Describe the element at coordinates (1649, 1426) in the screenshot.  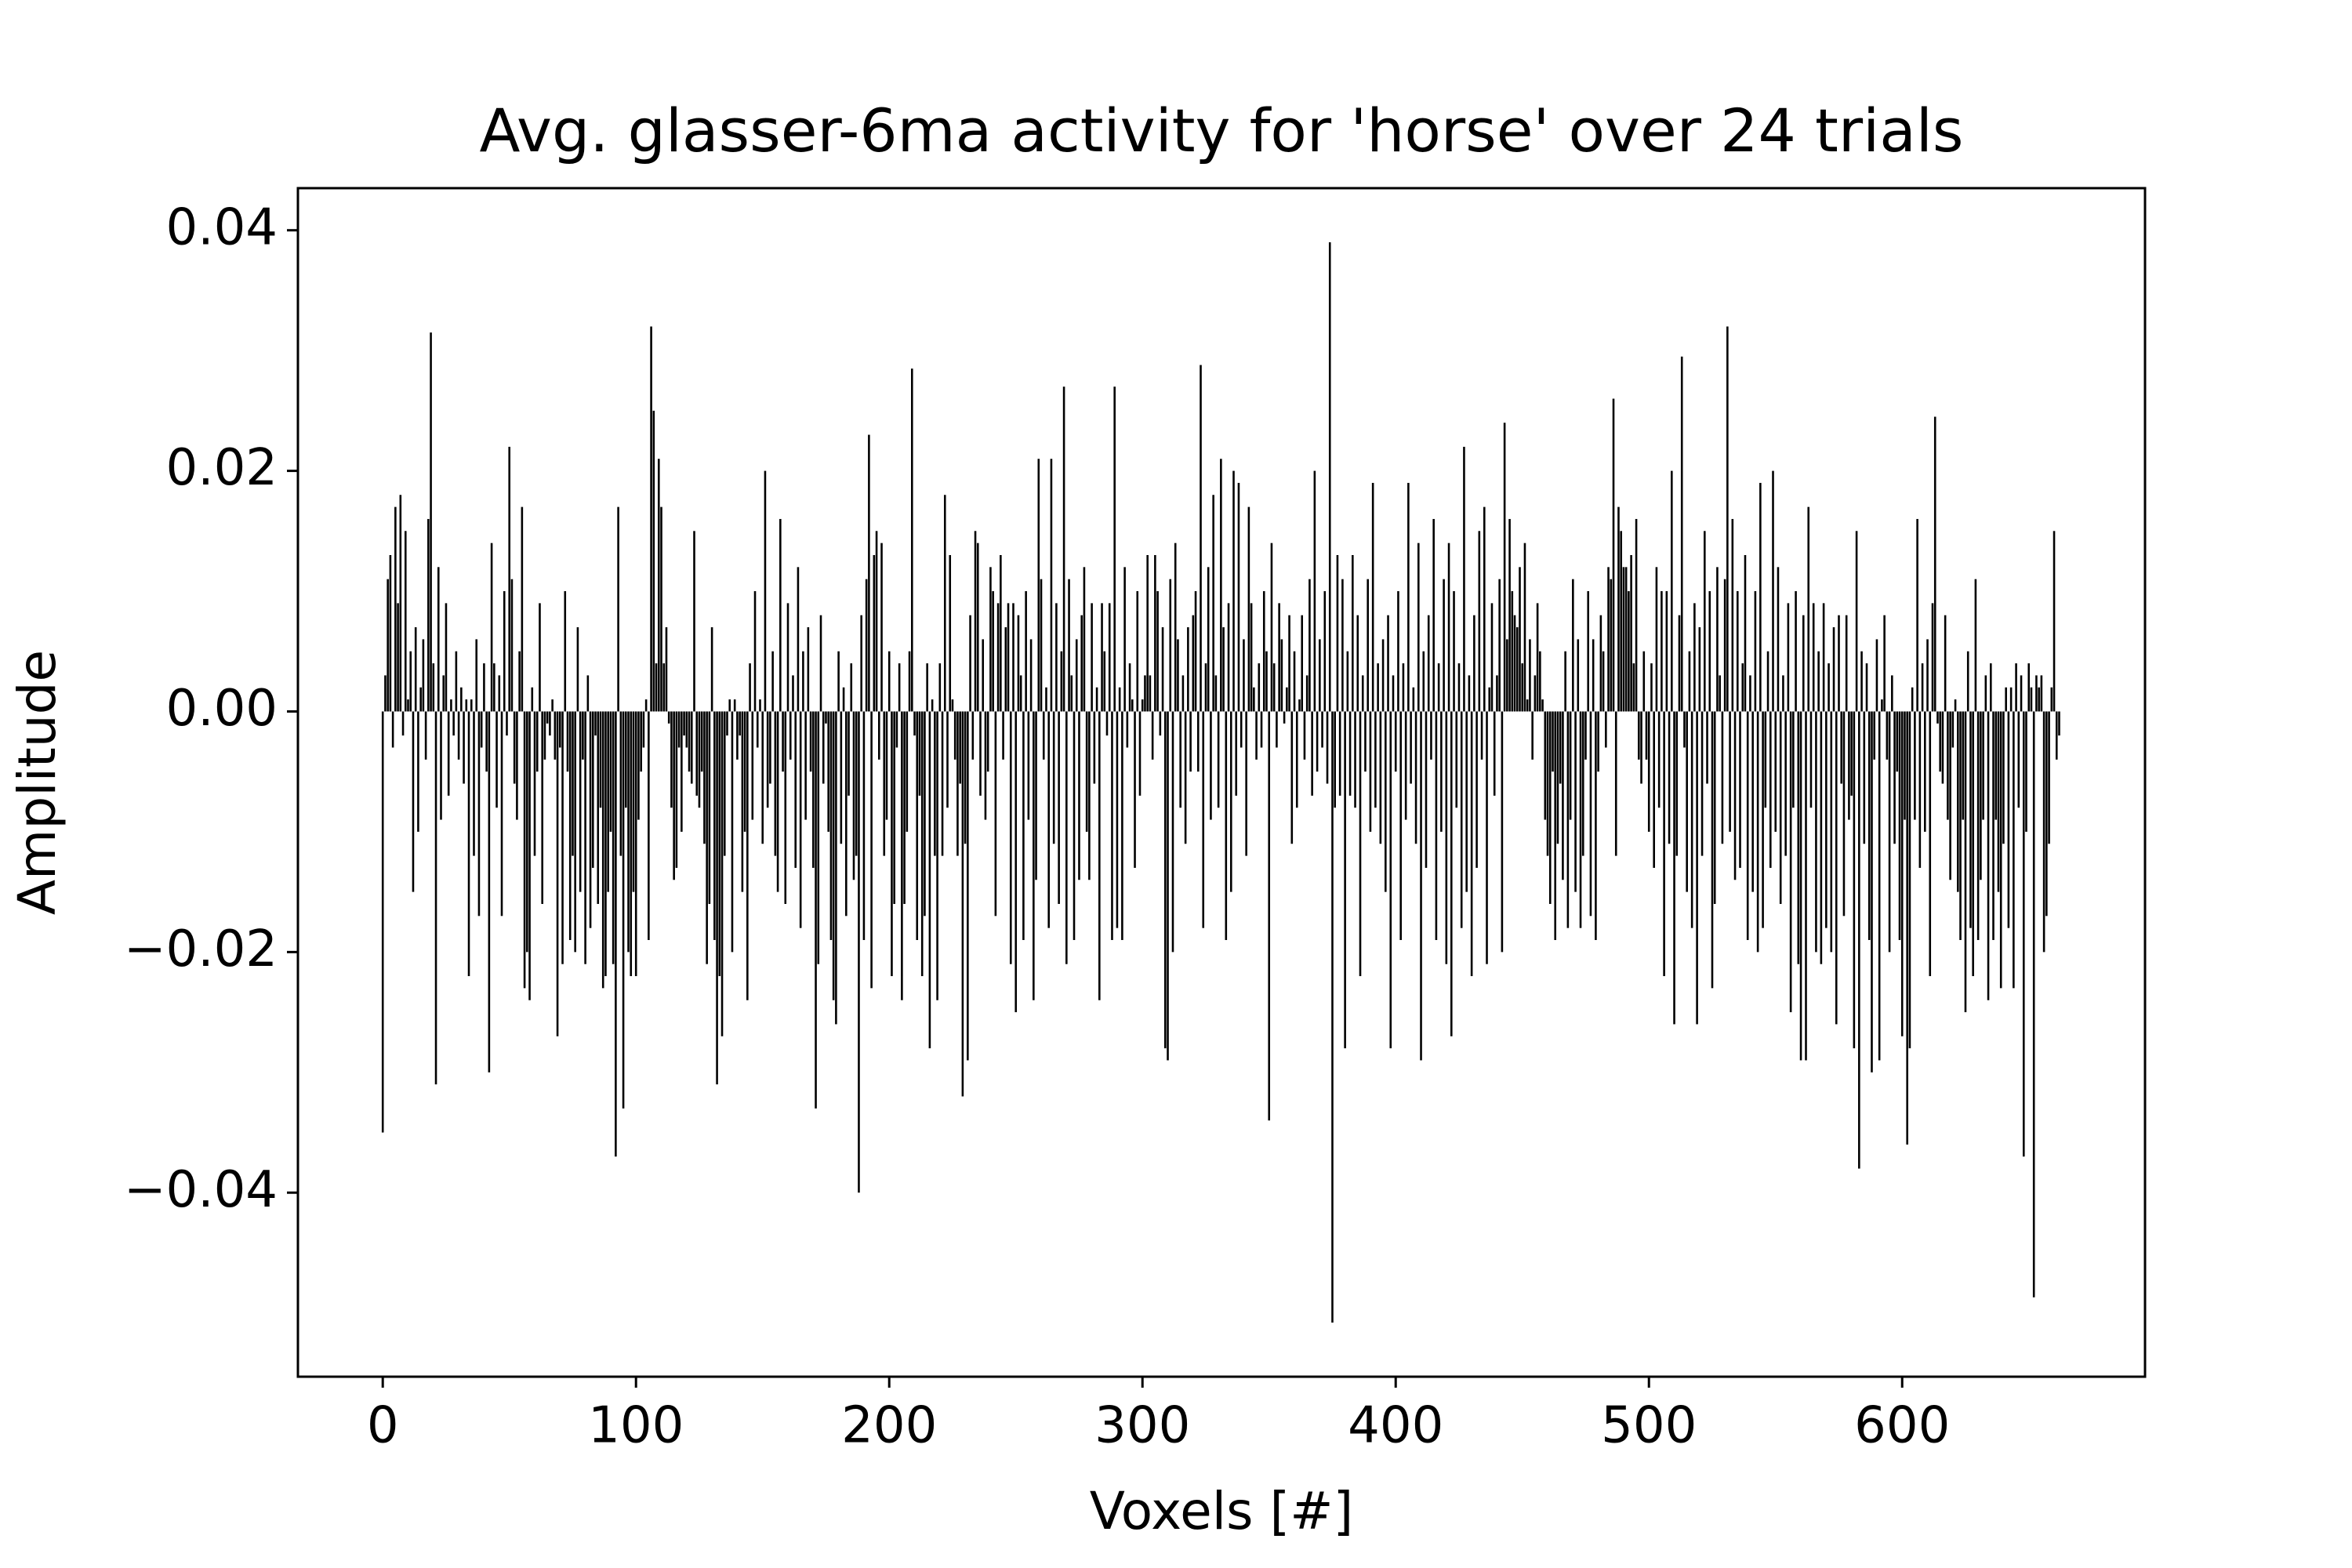
I see `x-tick-label: 500` at that location.